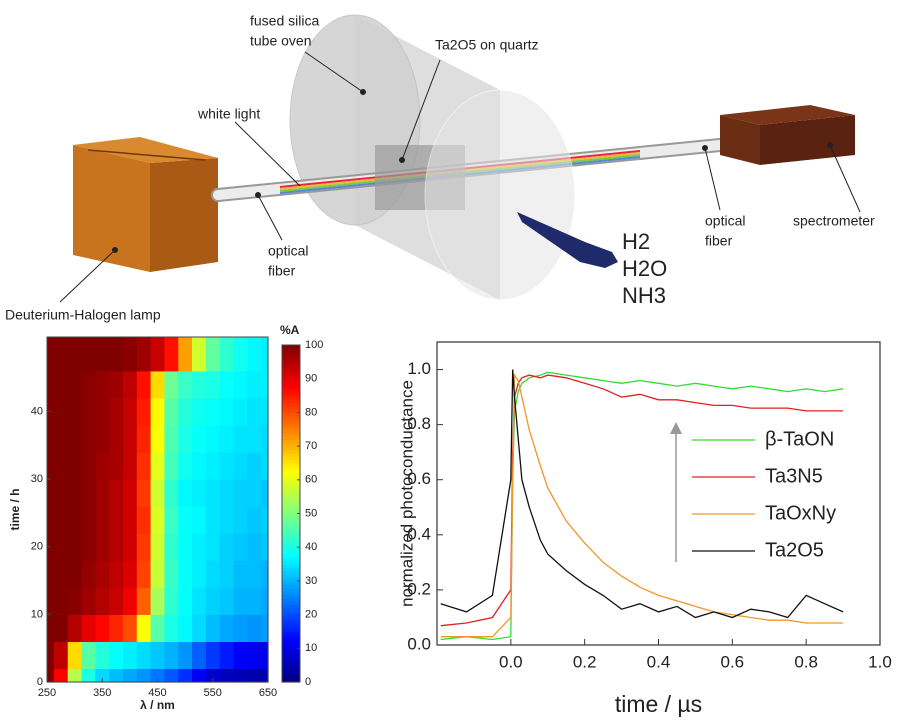 The height and width of the screenshot is (720, 911). I want to click on x-tick-label: 350, so click(102, 693).